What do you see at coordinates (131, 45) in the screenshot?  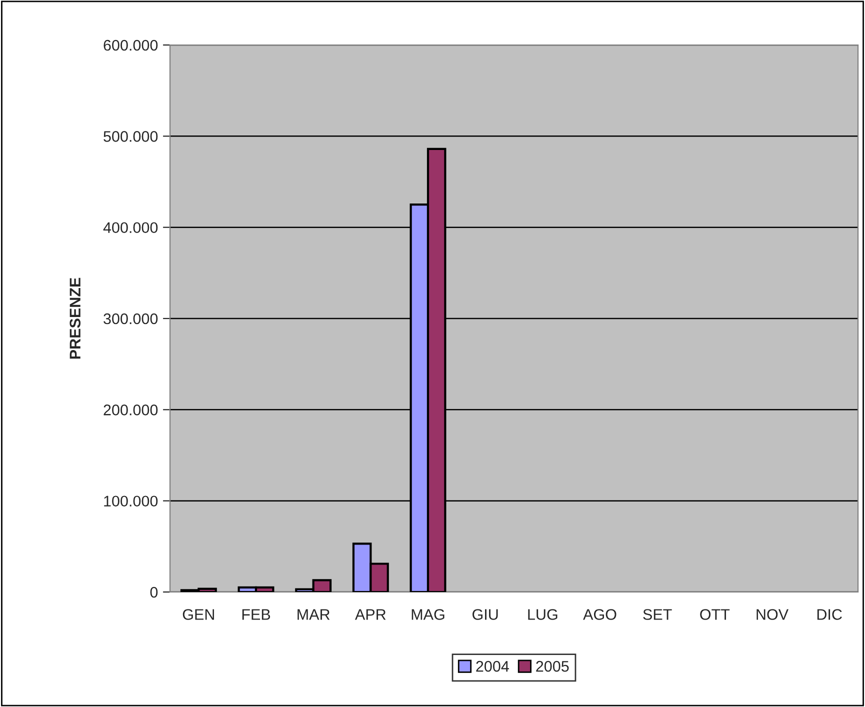 I see `y-tick-label: 600.000` at bounding box center [131, 45].